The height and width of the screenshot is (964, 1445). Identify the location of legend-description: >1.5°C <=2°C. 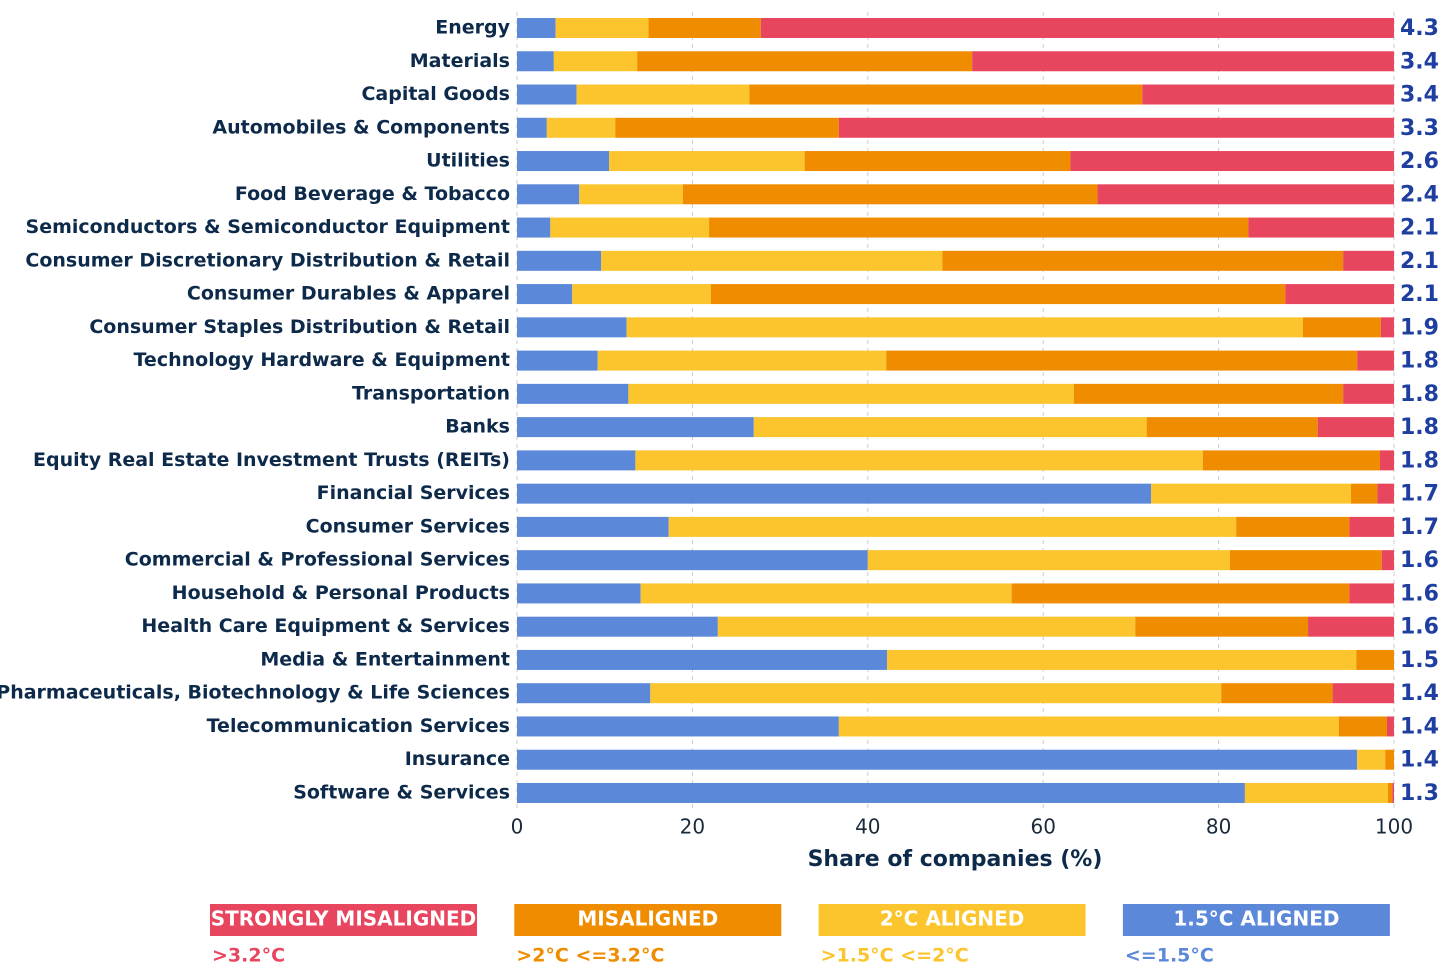
(895, 954).